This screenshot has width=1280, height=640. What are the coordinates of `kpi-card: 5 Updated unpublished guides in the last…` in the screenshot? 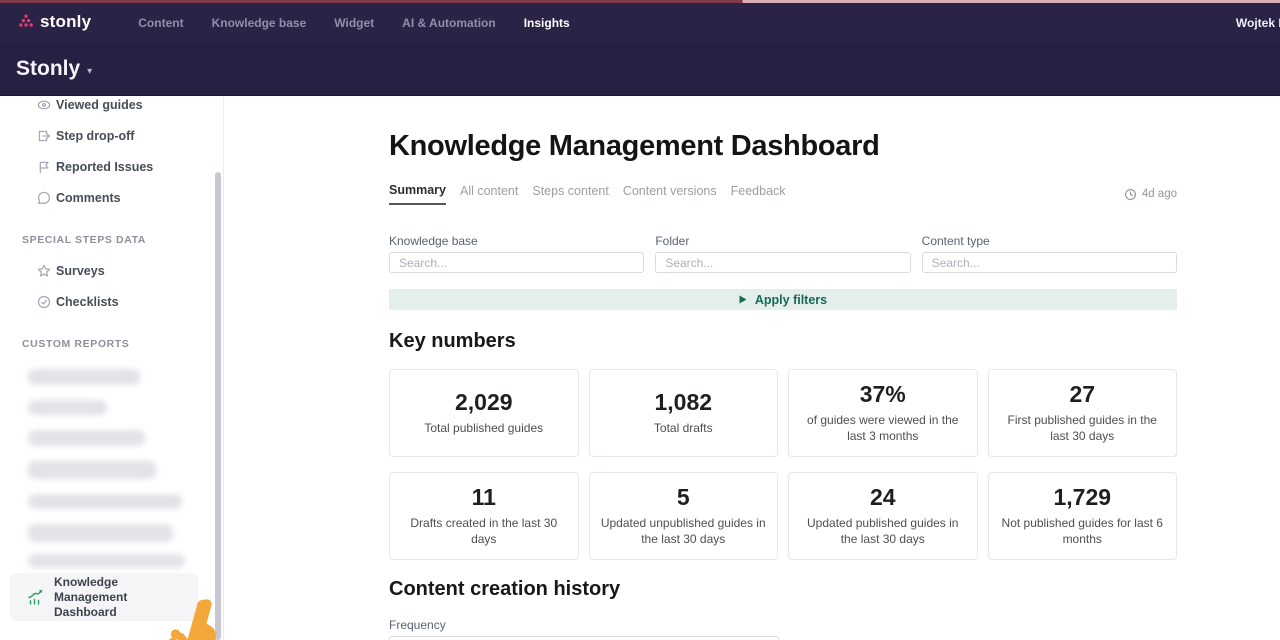 It's located at (683, 516).